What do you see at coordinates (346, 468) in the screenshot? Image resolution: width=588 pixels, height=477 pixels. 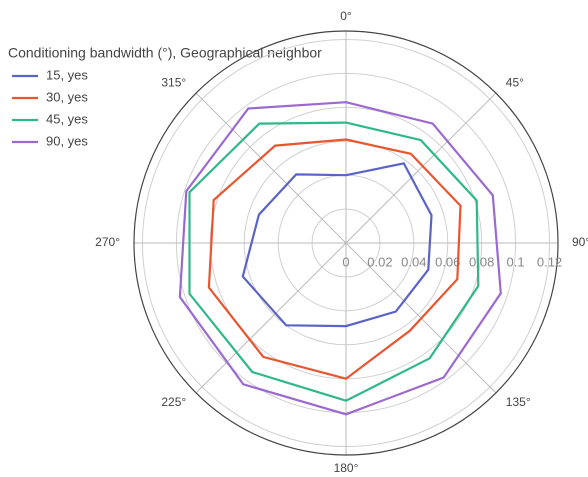 I see `angular-tick-label: 180°` at bounding box center [346, 468].